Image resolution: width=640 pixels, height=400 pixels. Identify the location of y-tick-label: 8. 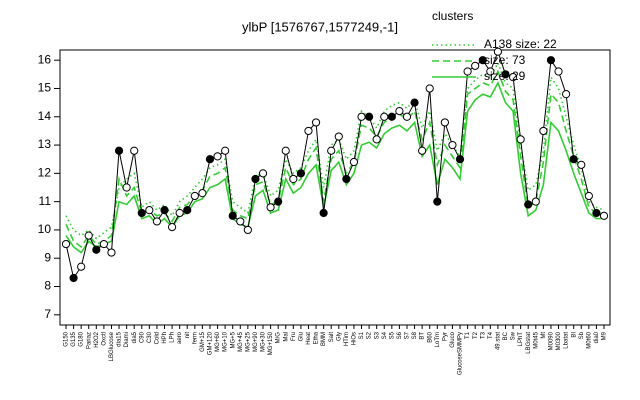
(47, 286).